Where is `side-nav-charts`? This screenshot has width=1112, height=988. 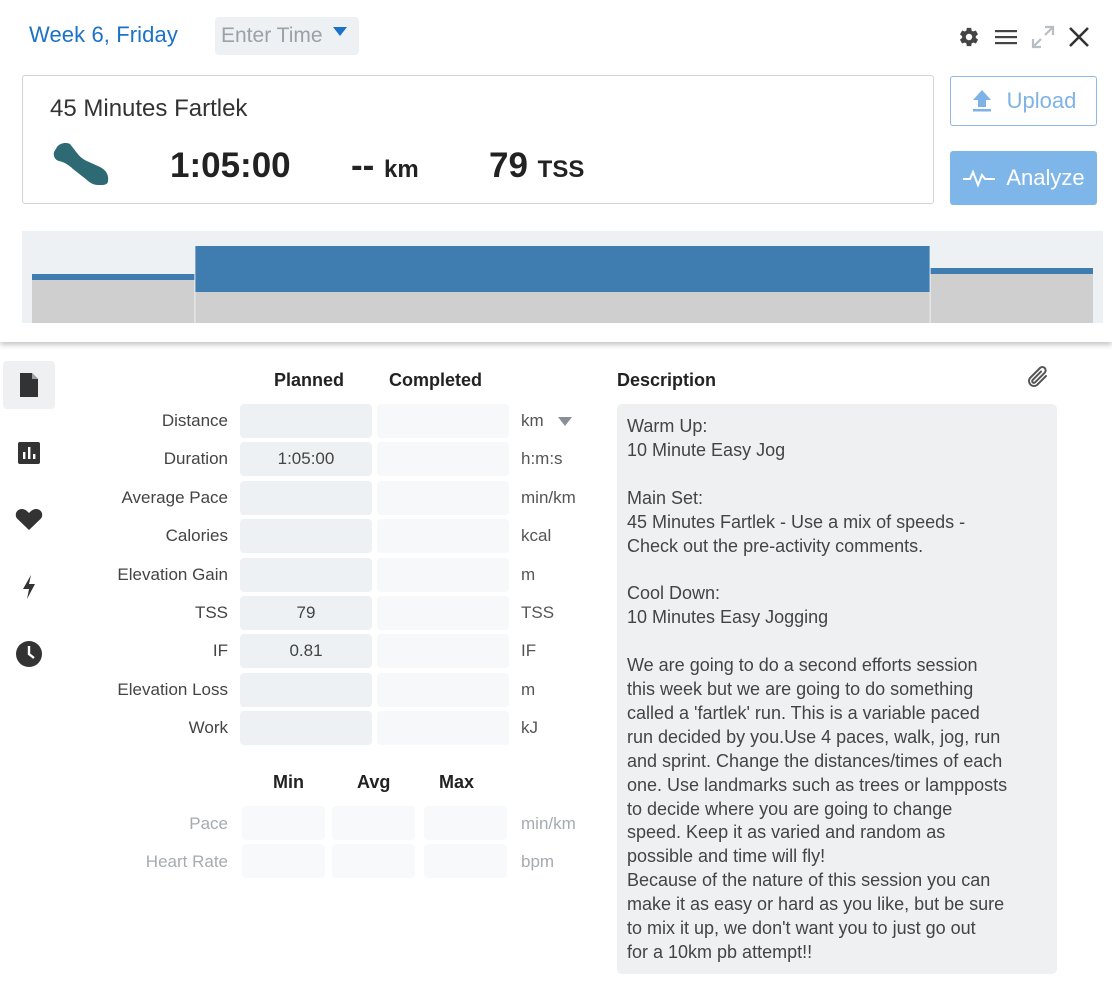
side-nav-charts is located at coordinates (29, 453).